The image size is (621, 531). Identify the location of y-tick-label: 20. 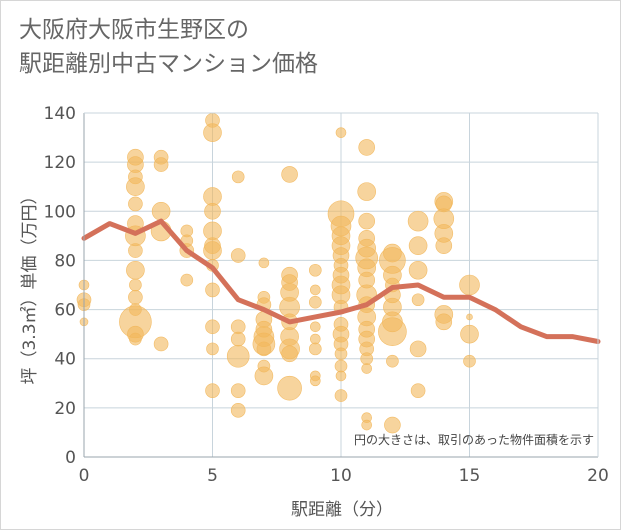
(65, 409).